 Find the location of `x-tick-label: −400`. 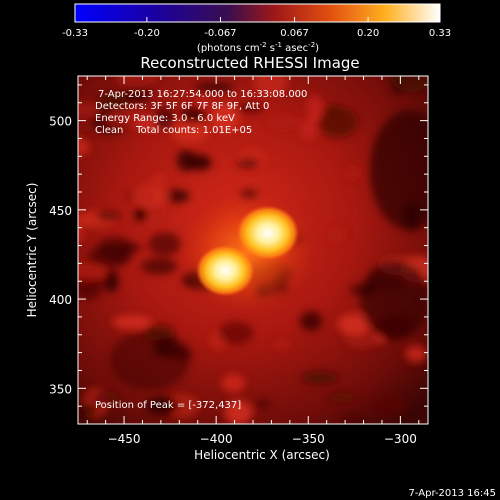

x-tick-label: −400 is located at coordinates (216, 439).